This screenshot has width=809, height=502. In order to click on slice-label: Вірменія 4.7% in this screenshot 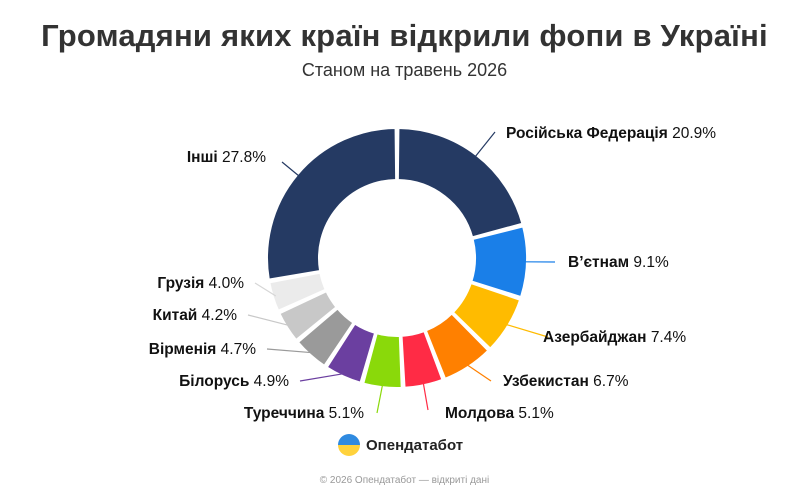, I will do `click(202, 349)`.